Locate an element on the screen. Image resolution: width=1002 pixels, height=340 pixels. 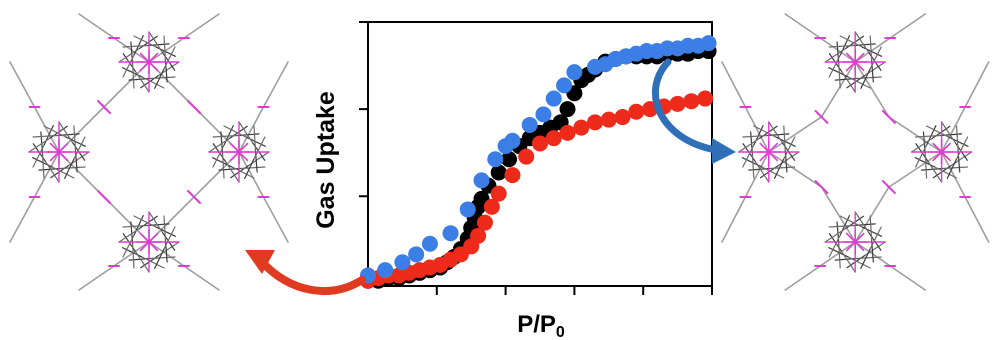
arrowhead-icon is located at coordinates (260, 262).